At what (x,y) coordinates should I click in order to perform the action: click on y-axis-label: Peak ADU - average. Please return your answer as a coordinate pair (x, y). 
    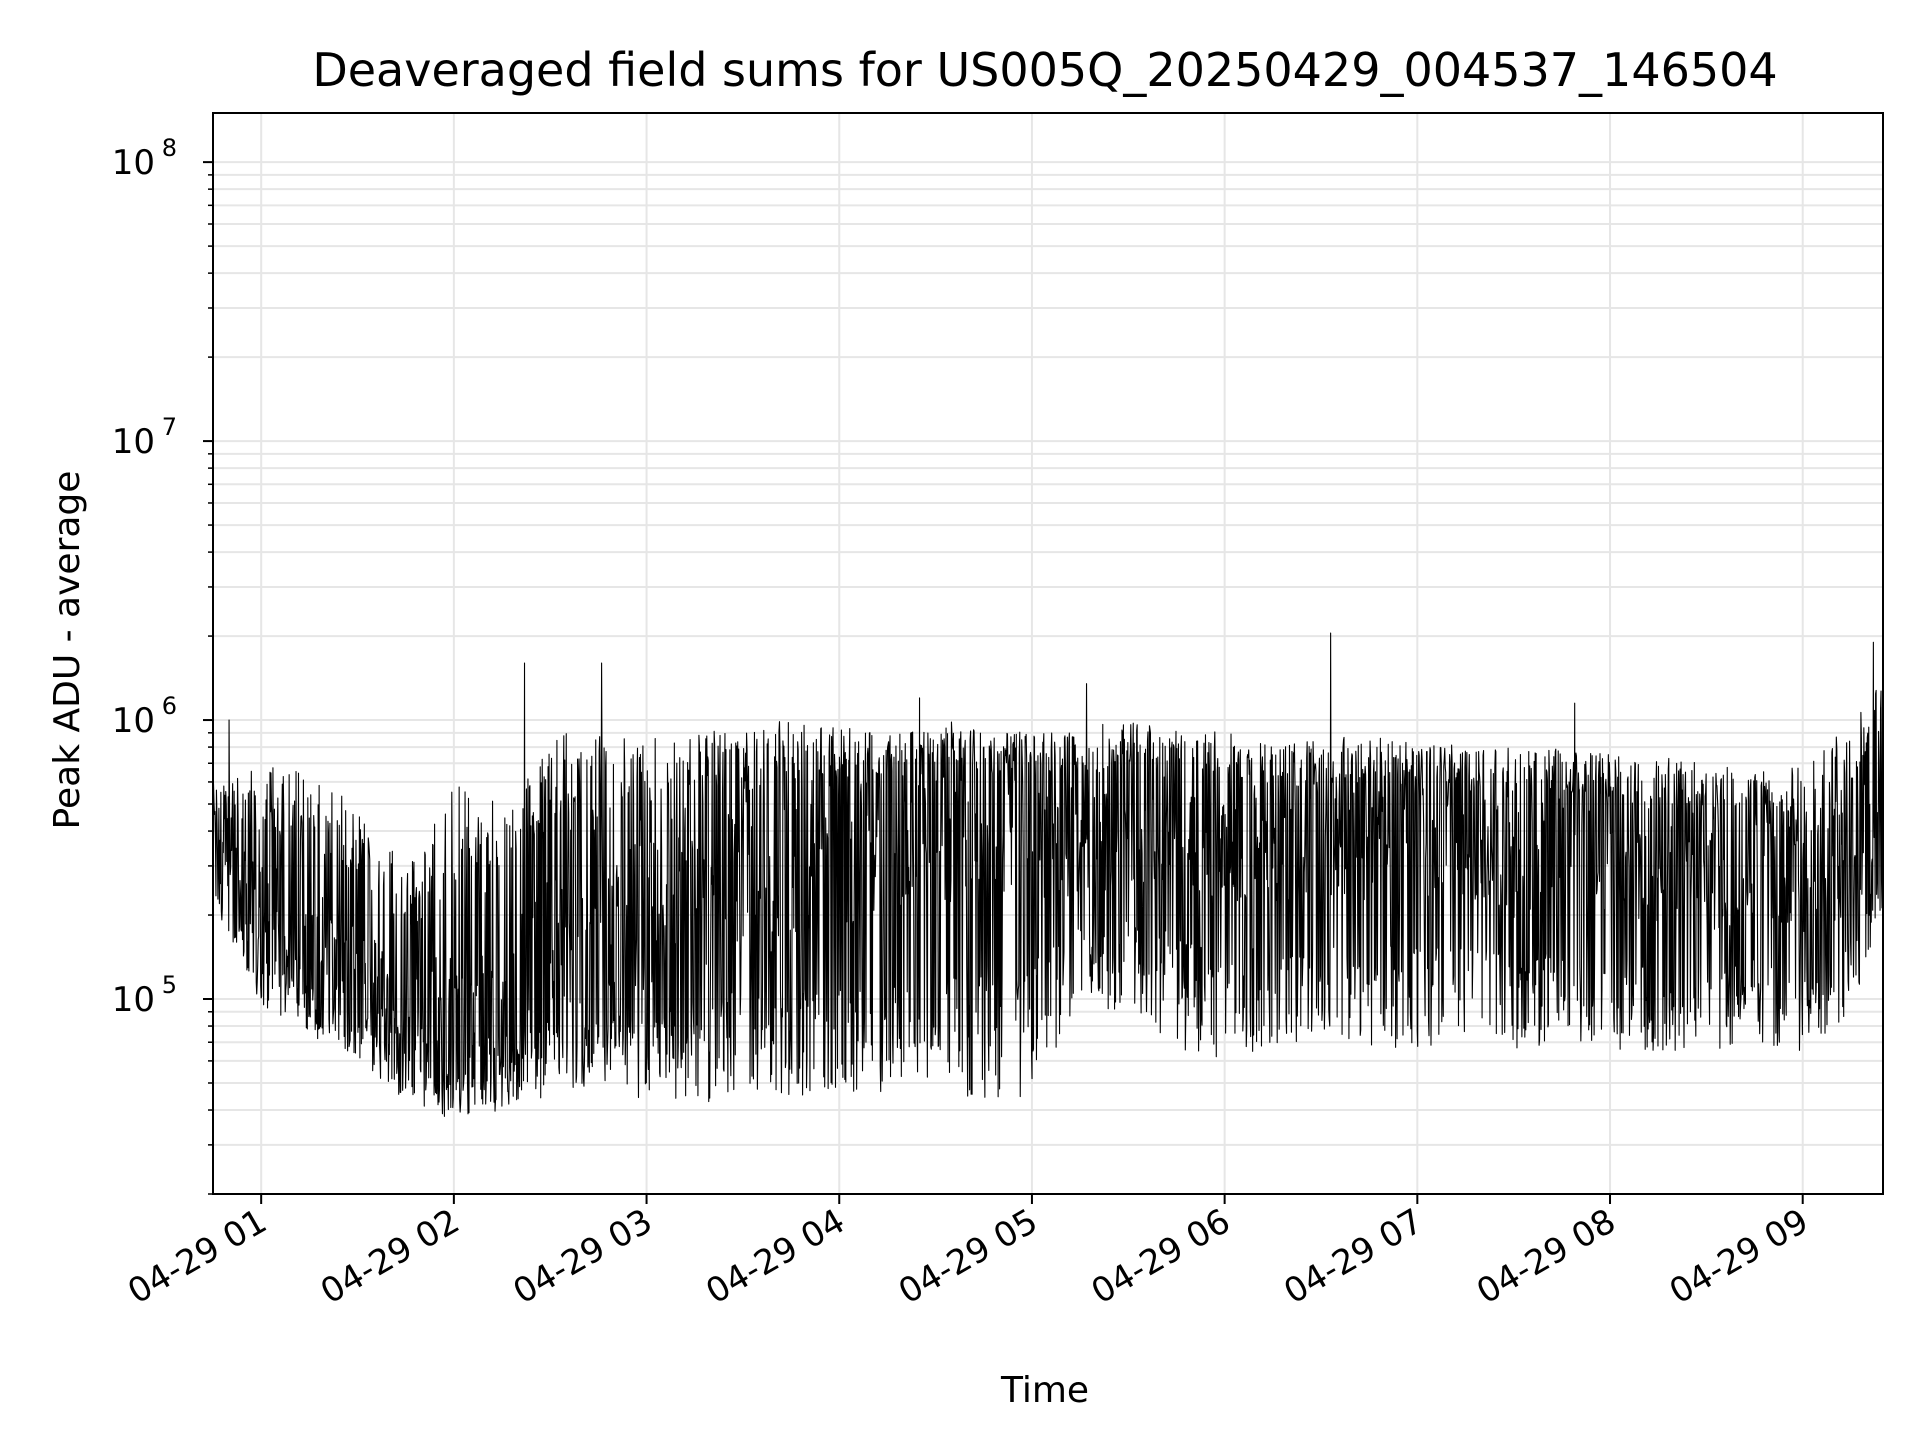
    Looking at the image, I should click on (67, 650).